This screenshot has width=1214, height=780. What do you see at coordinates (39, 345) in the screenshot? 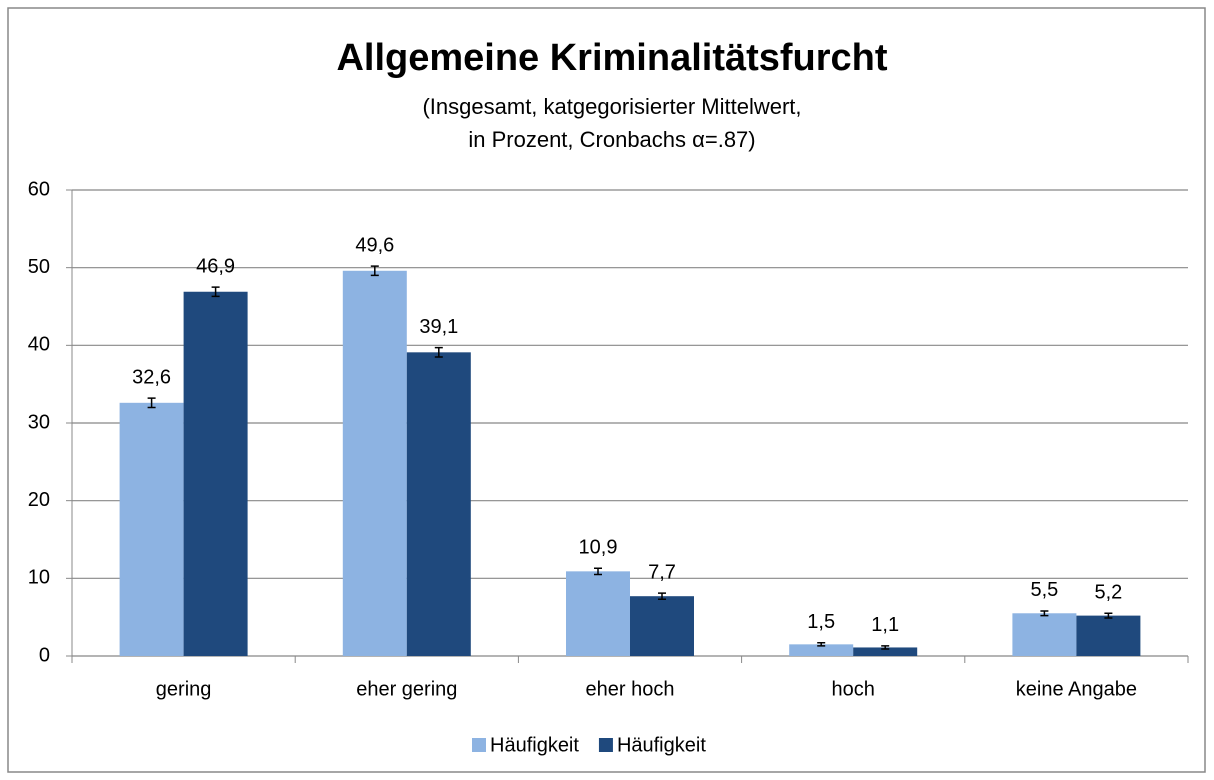
I see `y-tick-label: 40` at bounding box center [39, 345].